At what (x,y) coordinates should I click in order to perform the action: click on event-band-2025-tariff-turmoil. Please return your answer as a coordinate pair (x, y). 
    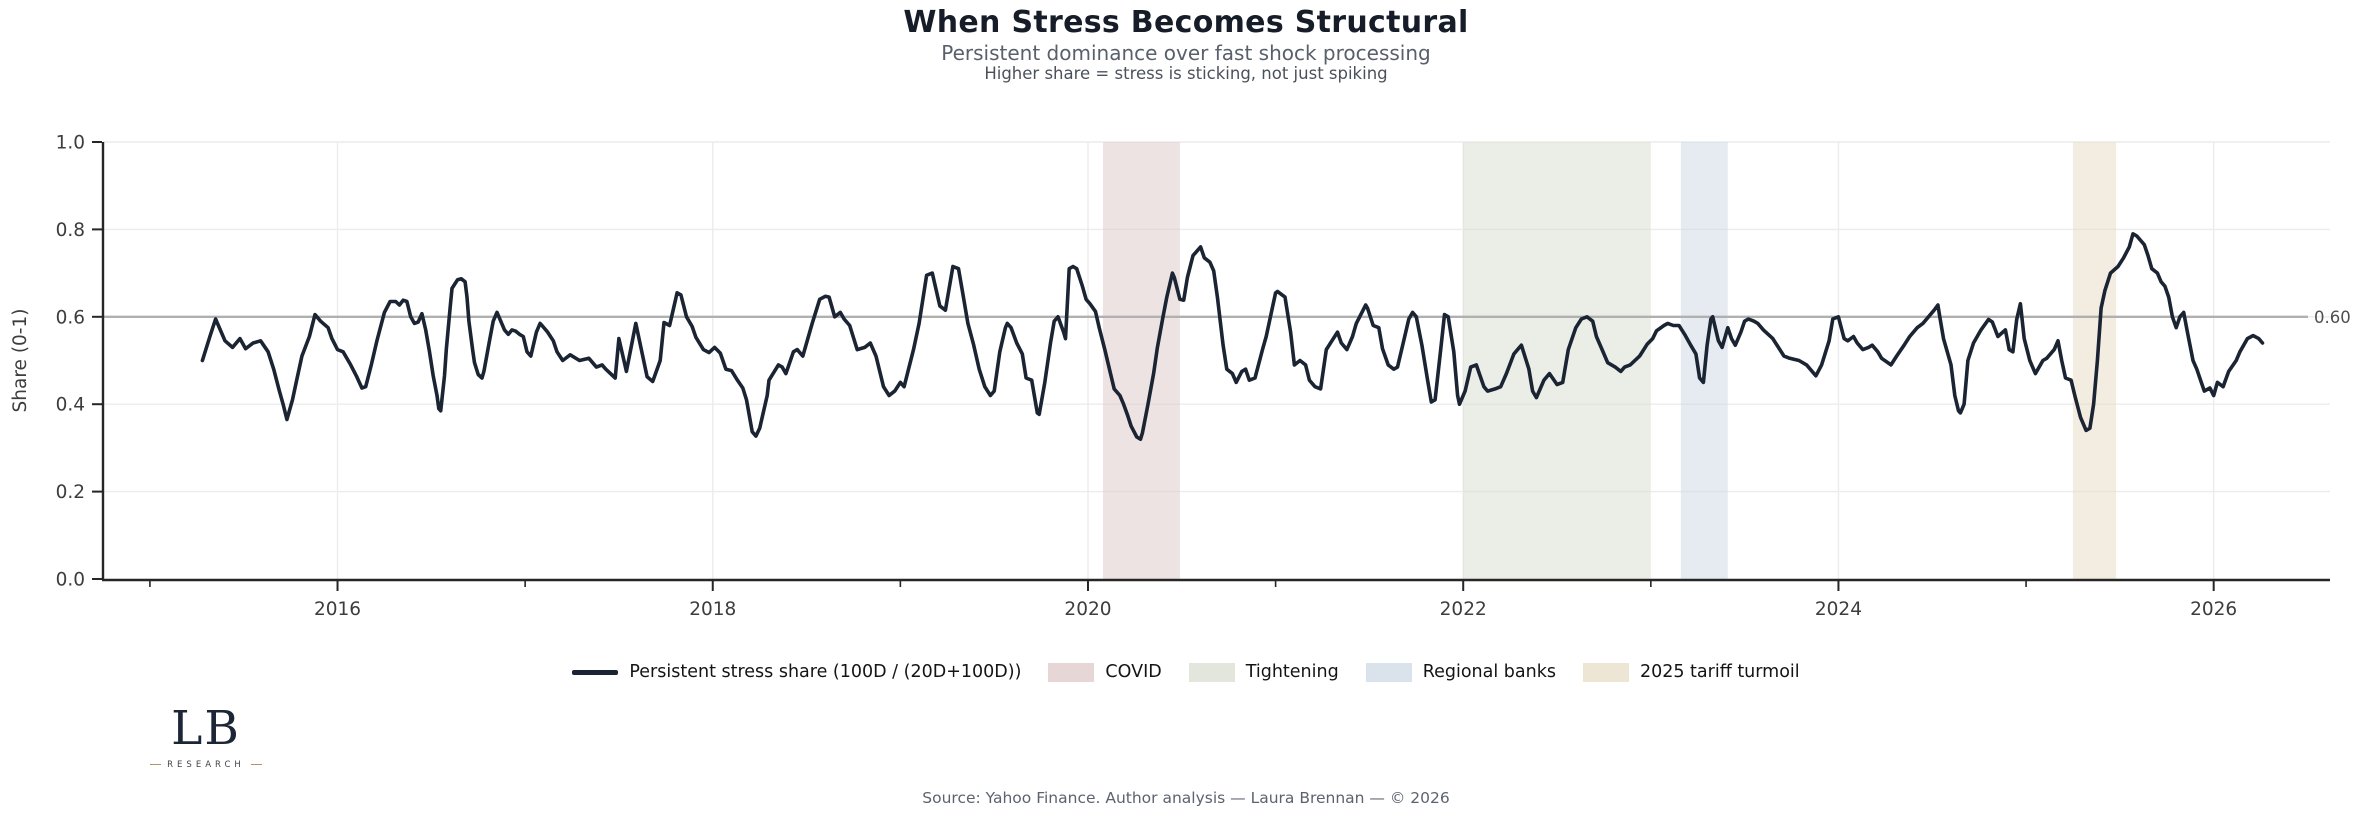
    Looking at the image, I should click on (2094, 360).